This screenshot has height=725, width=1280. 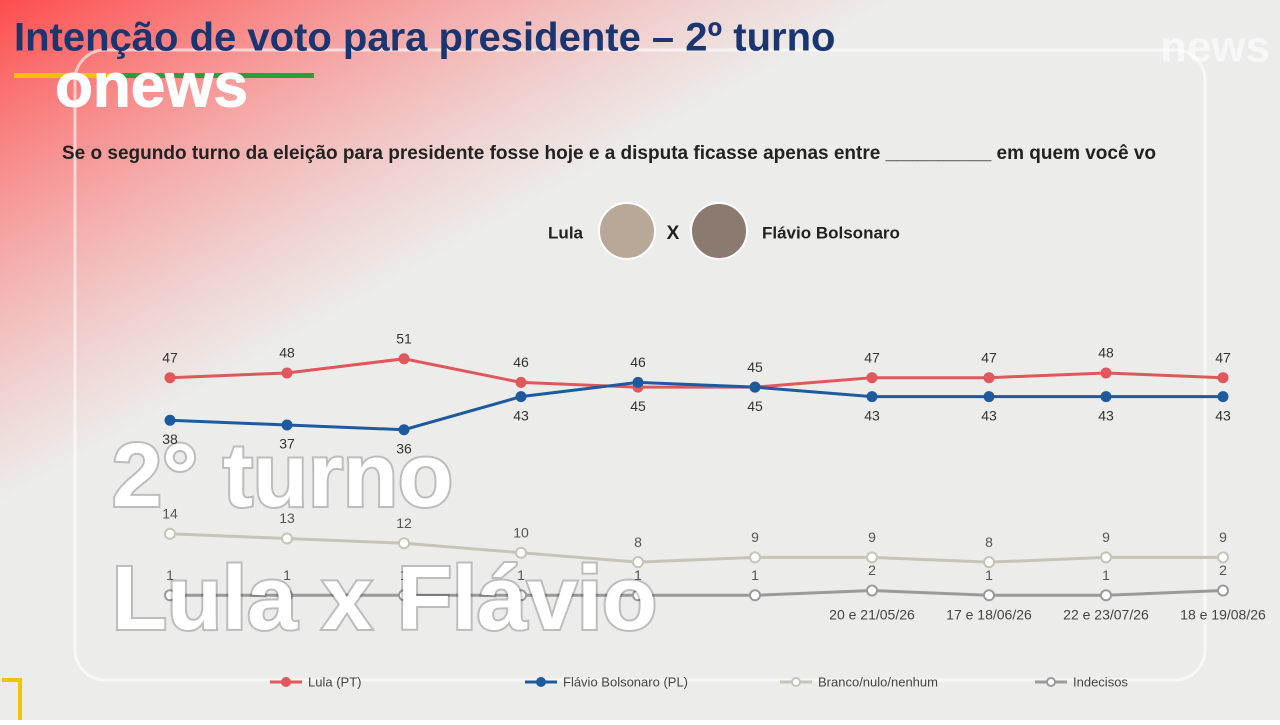 I want to click on legend-label: Branco/nulo/nenhum, so click(x=878, y=681).